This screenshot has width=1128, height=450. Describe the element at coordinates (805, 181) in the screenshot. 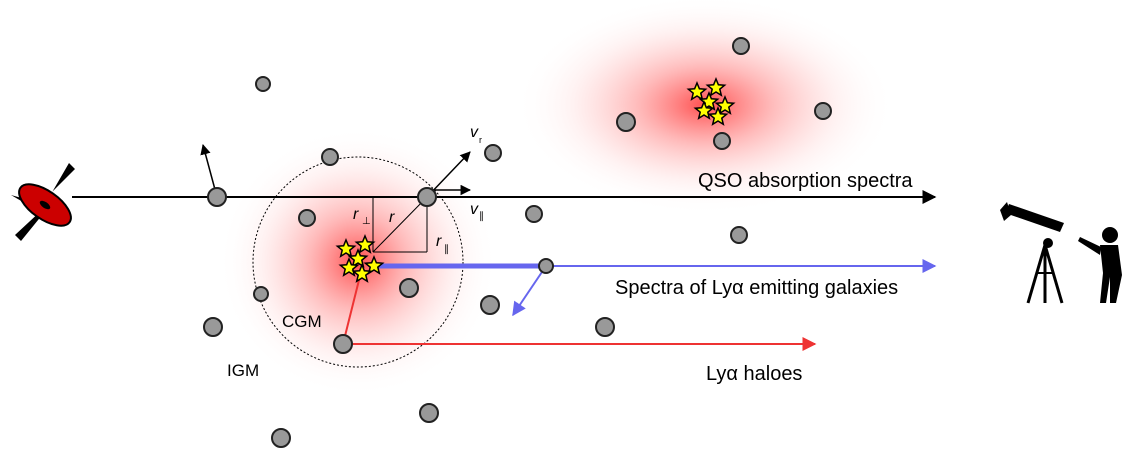

I see `qso-label: QSO absorption spectra` at that location.